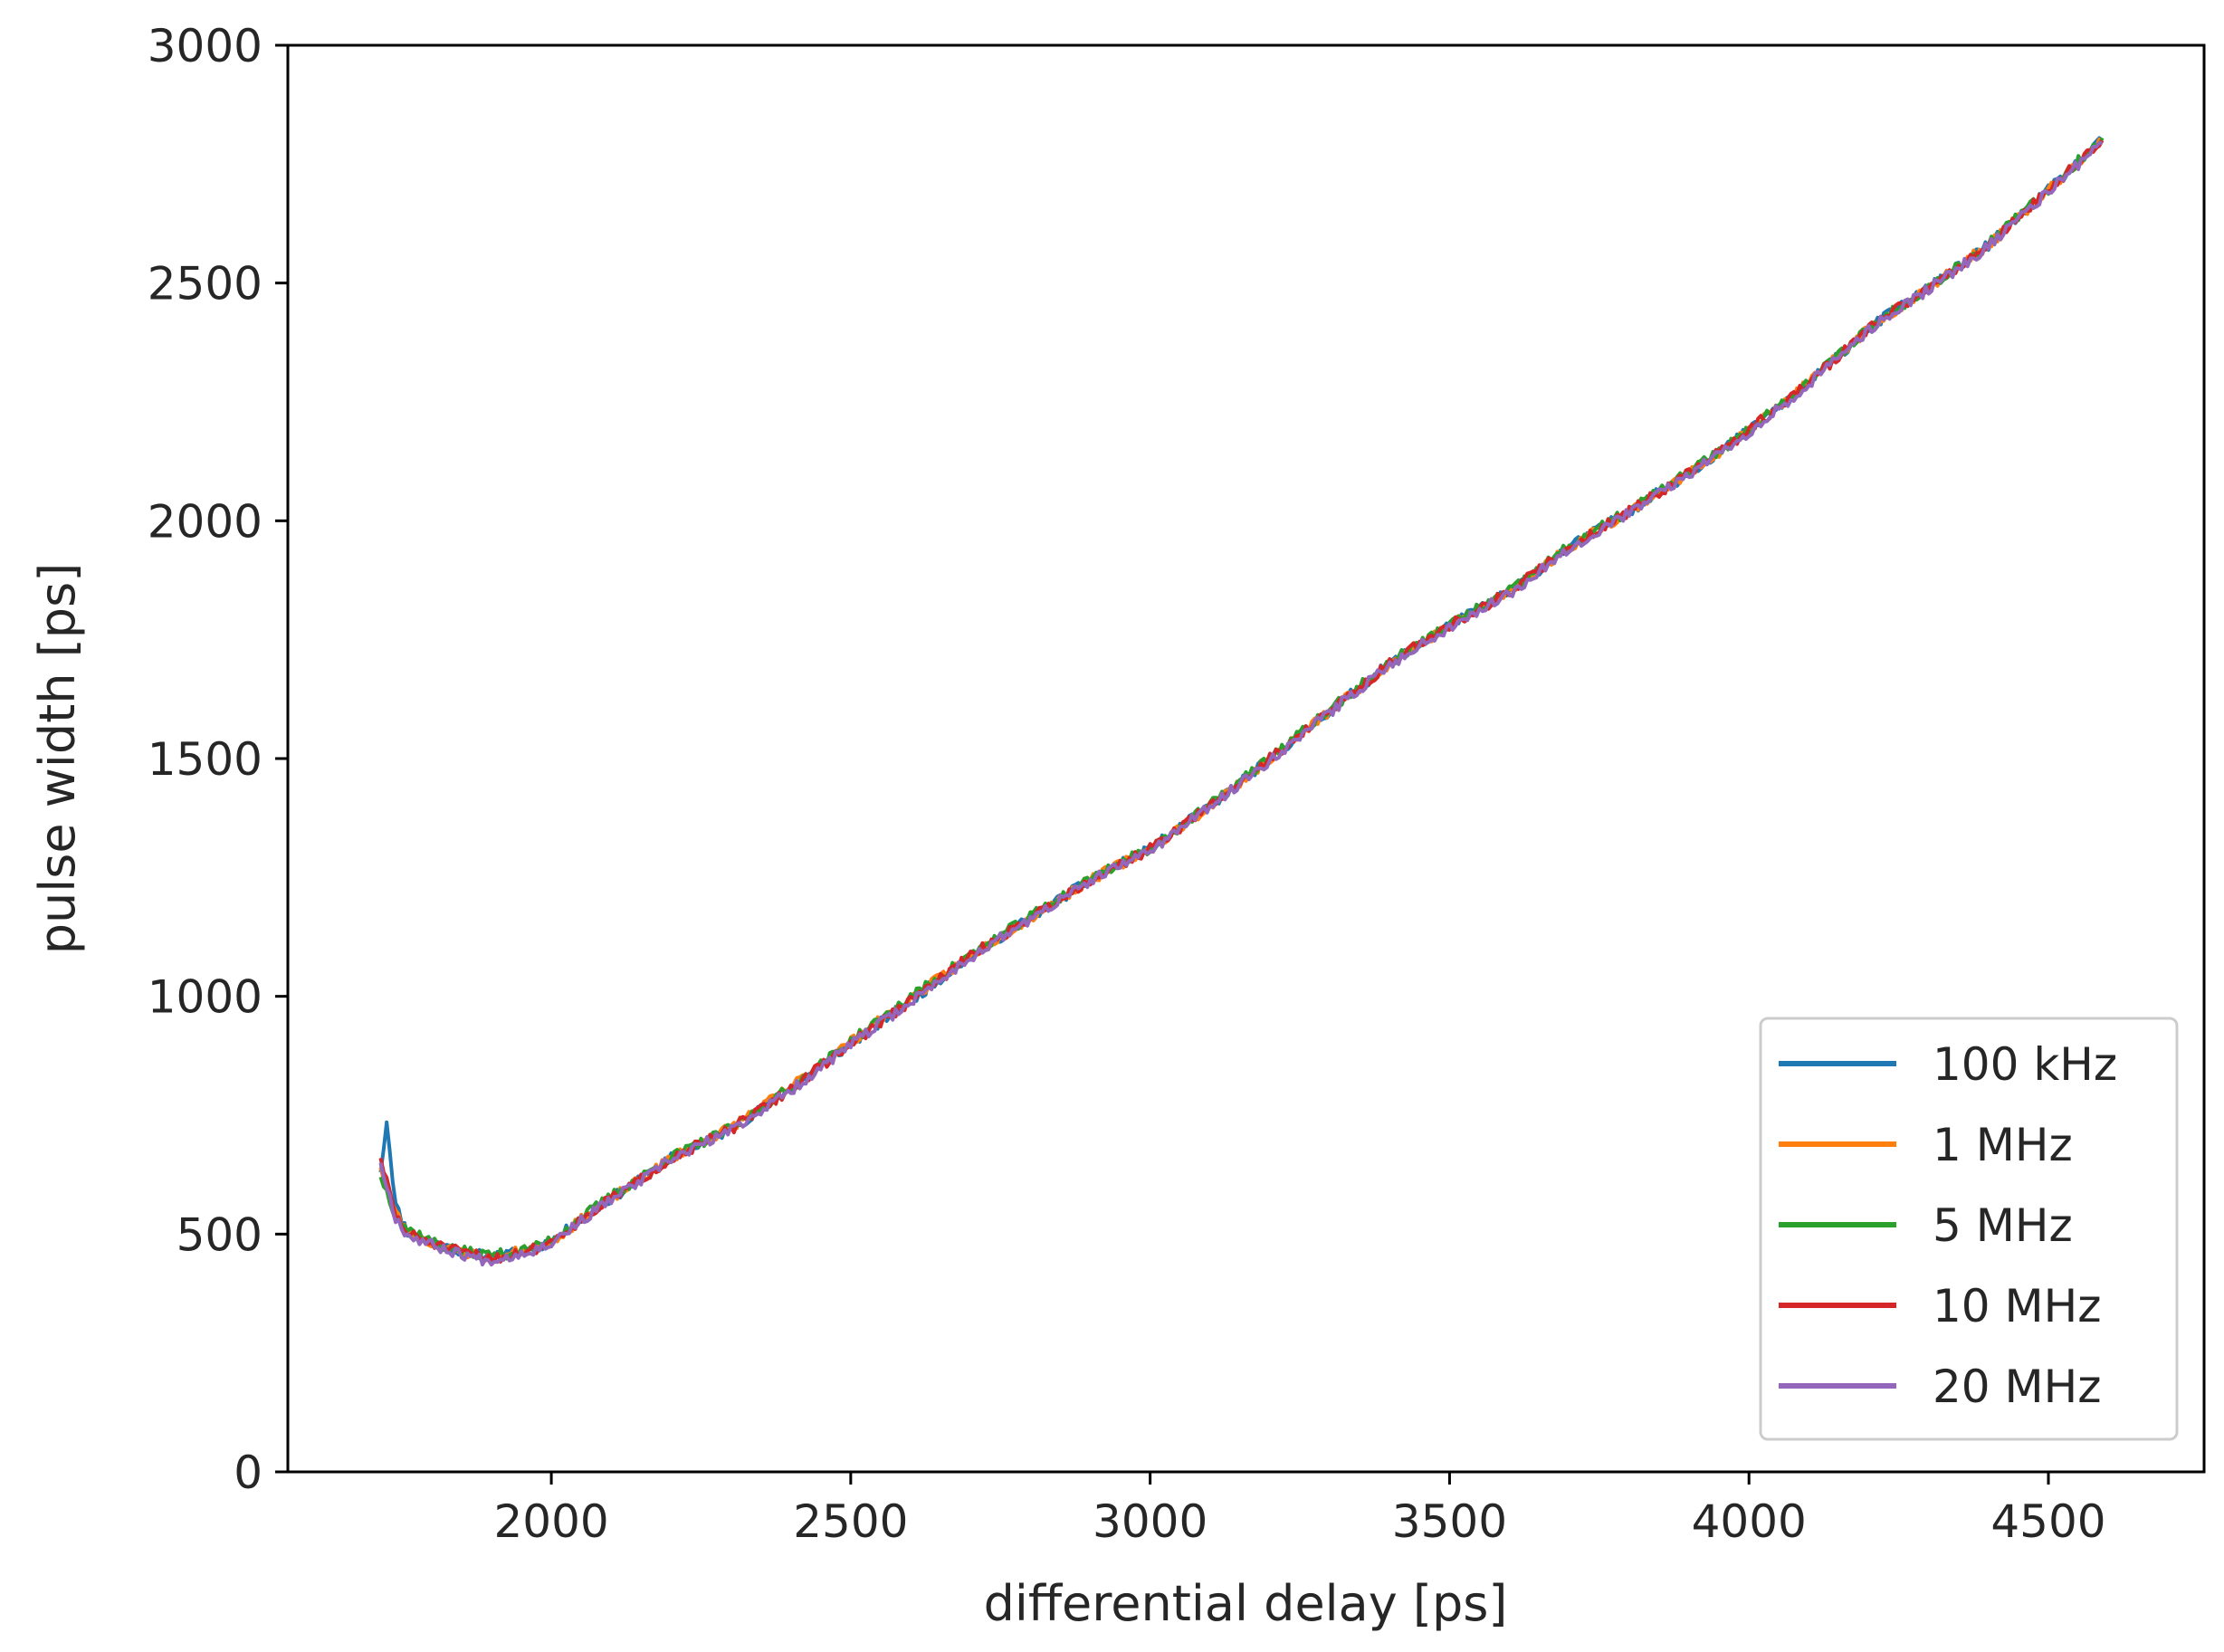 This screenshot has height=1652, width=2224. I want to click on legend: 100 kHz 1 MHz 5 MHz 10 MHz 20 MHz, so click(1969, 1229).